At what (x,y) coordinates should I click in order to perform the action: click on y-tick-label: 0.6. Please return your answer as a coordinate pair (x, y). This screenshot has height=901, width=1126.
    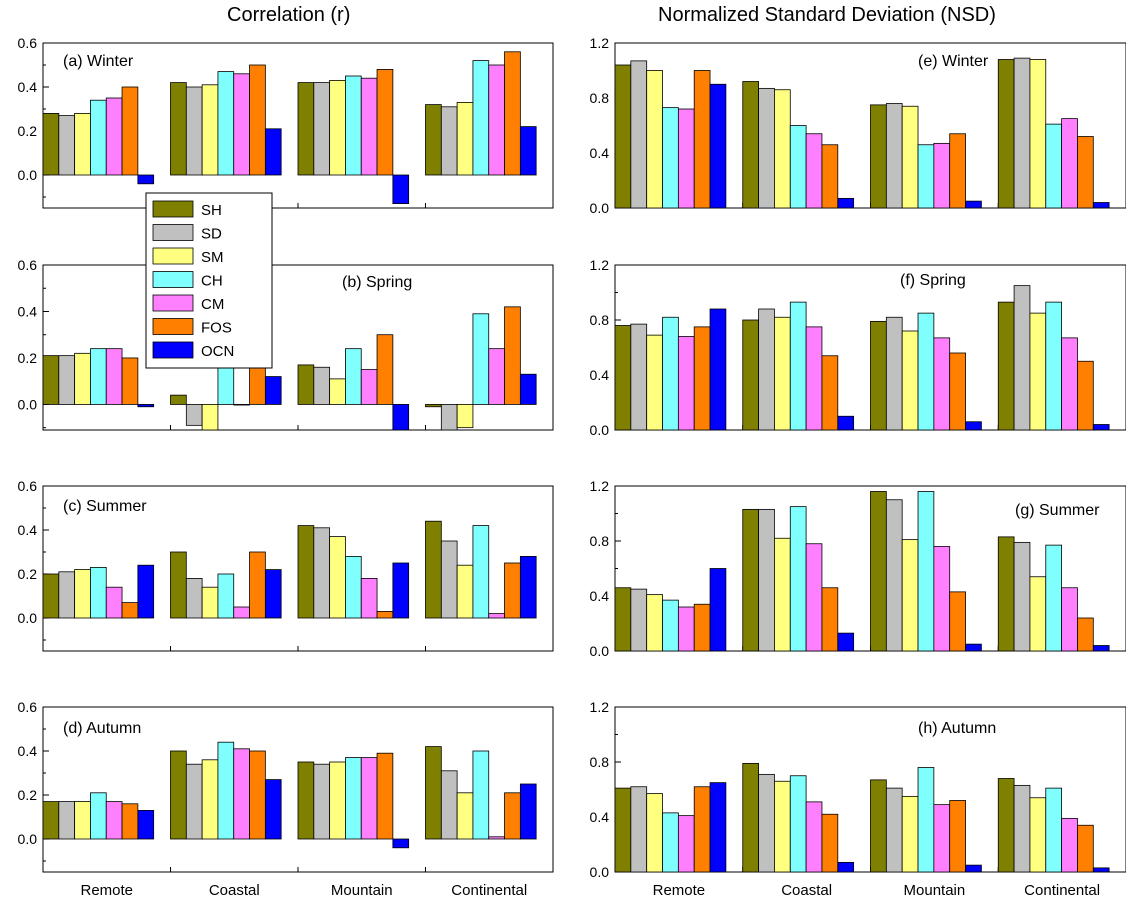
    Looking at the image, I should click on (28, 707).